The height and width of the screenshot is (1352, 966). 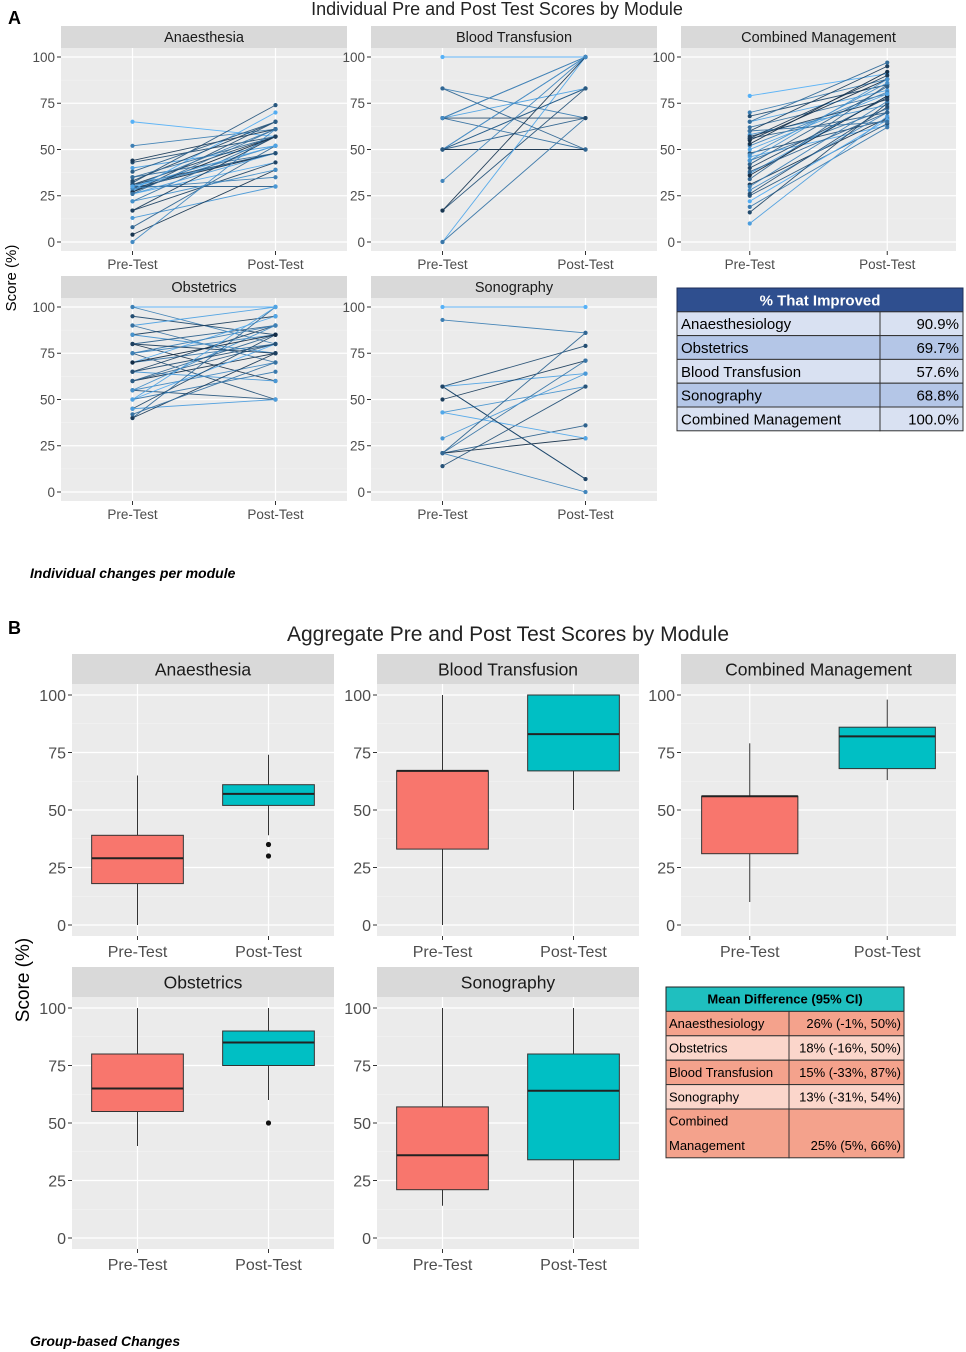 I want to click on improved-table-value: 90.9%, so click(x=937, y=324).